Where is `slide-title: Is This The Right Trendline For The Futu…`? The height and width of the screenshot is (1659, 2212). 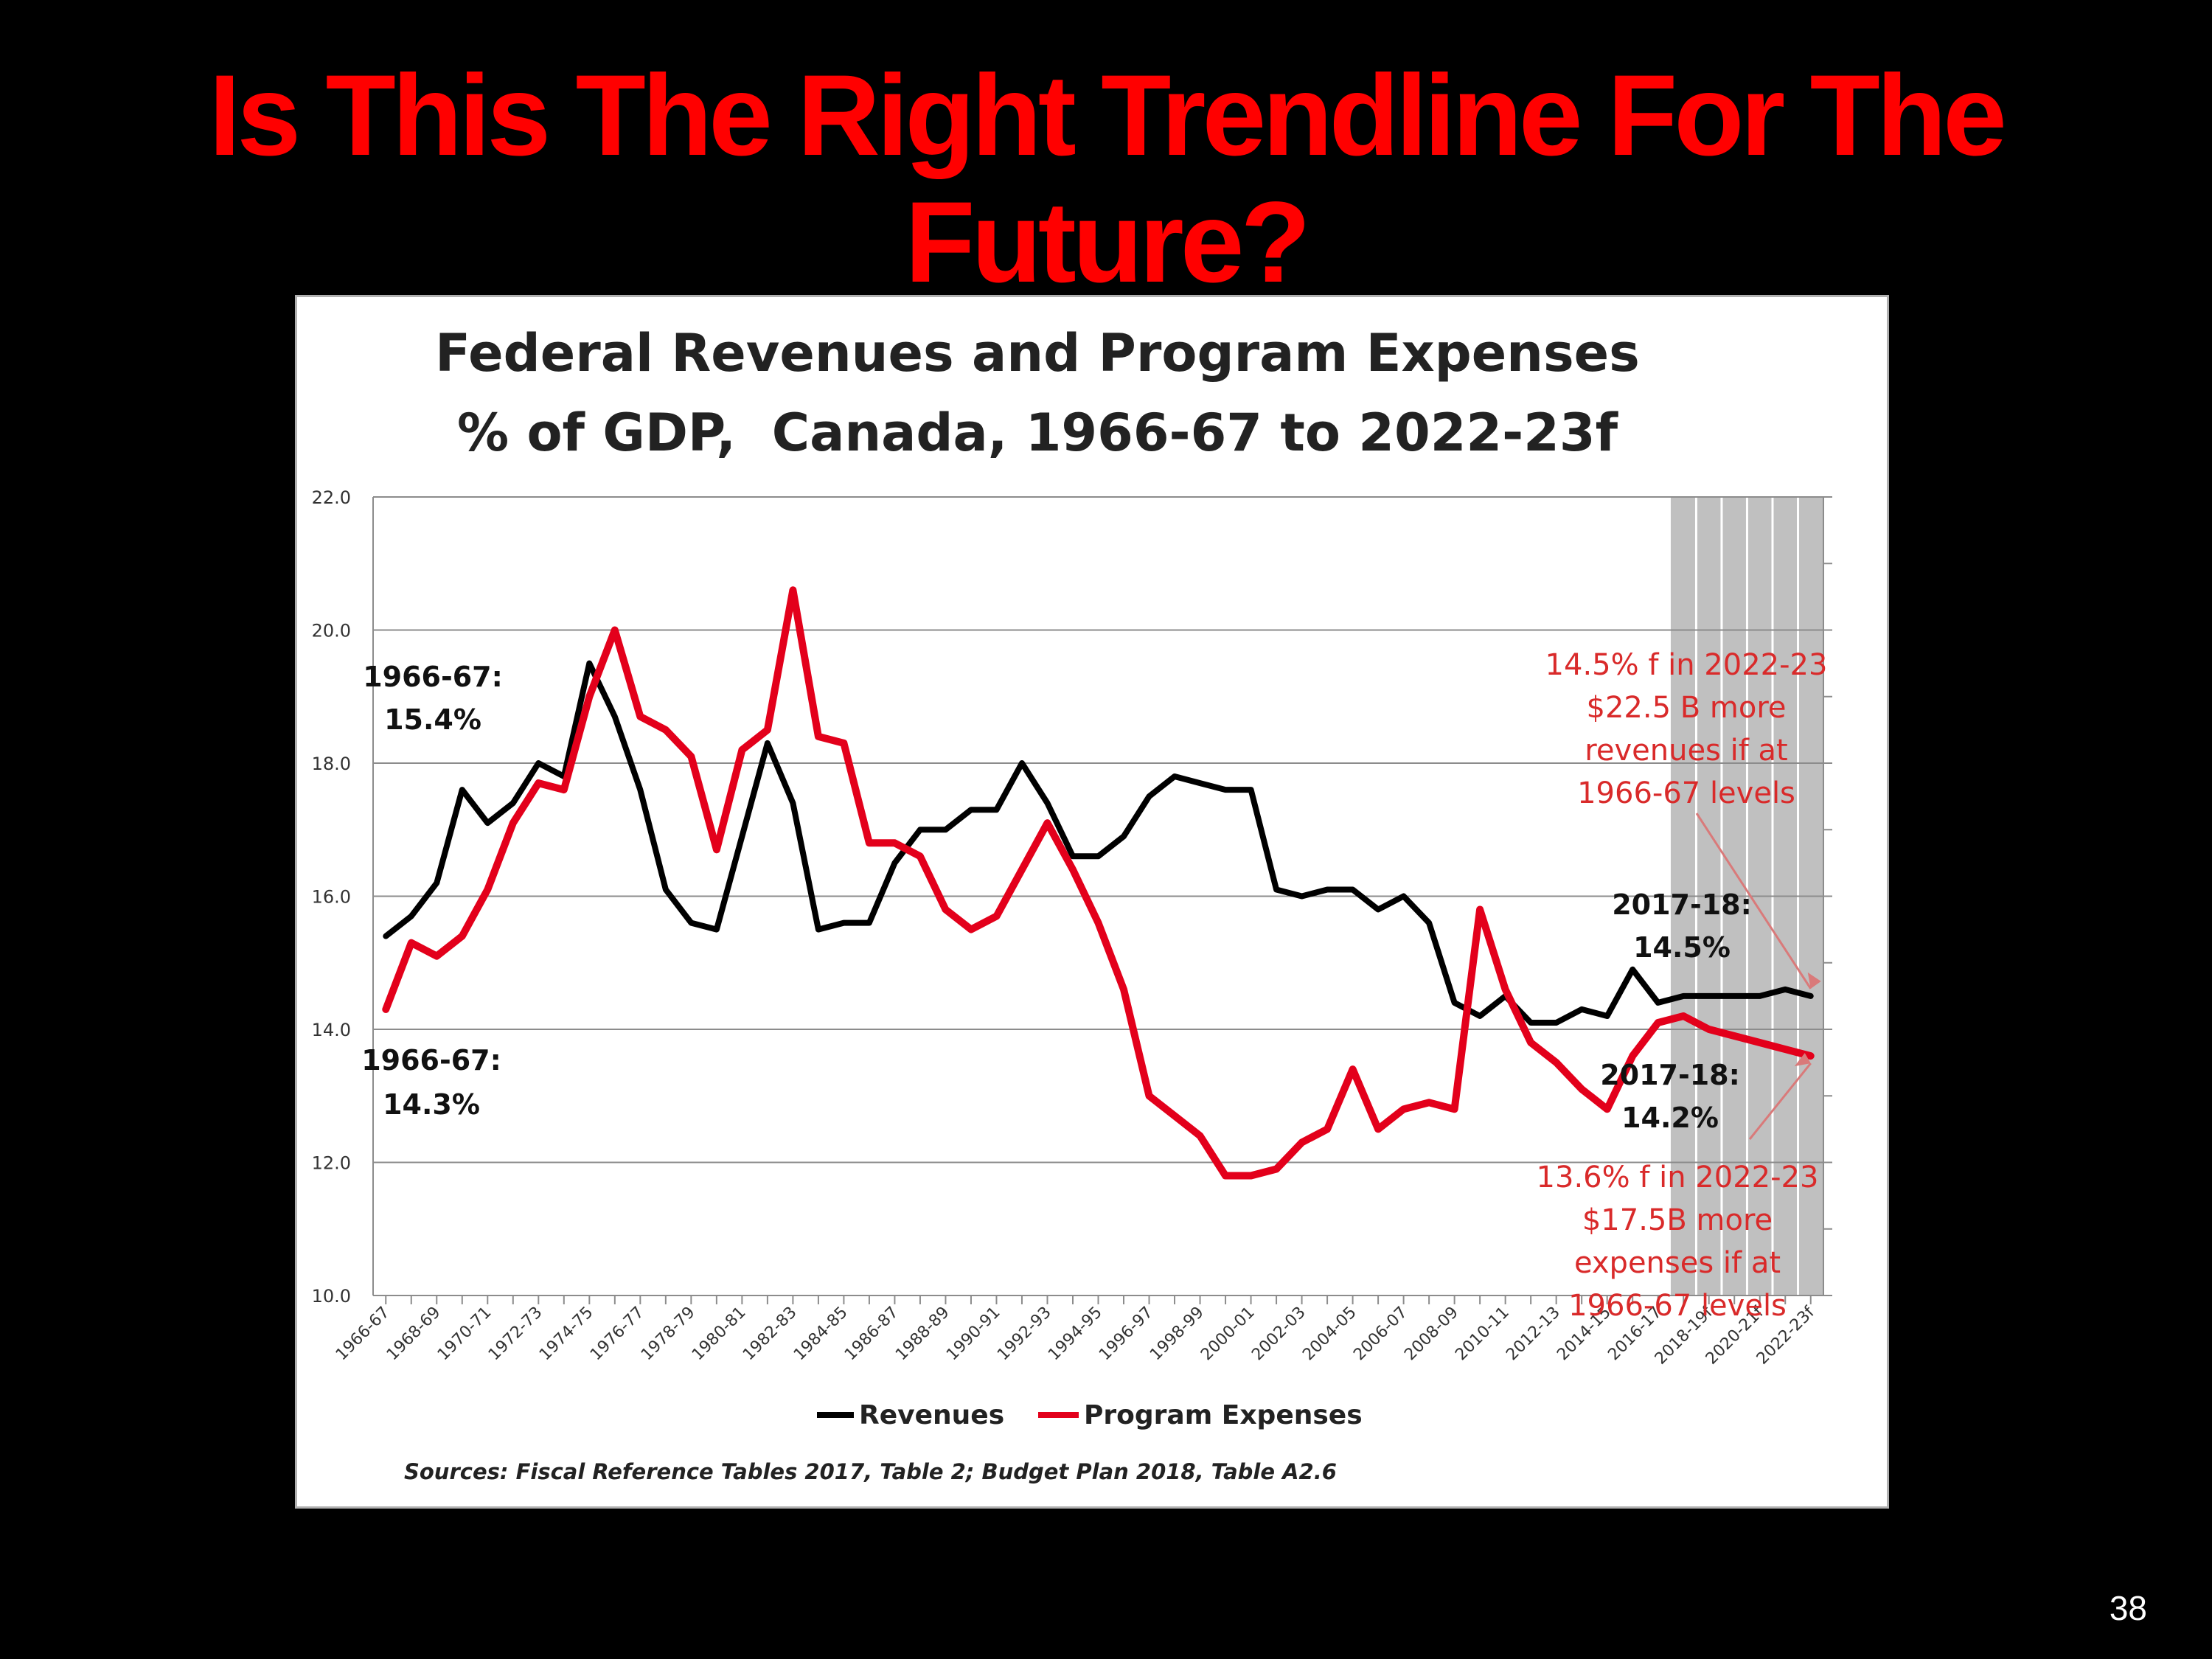
slide-title: Is This The Right Trendline For The Futu… is located at coordinates (1108, 179).